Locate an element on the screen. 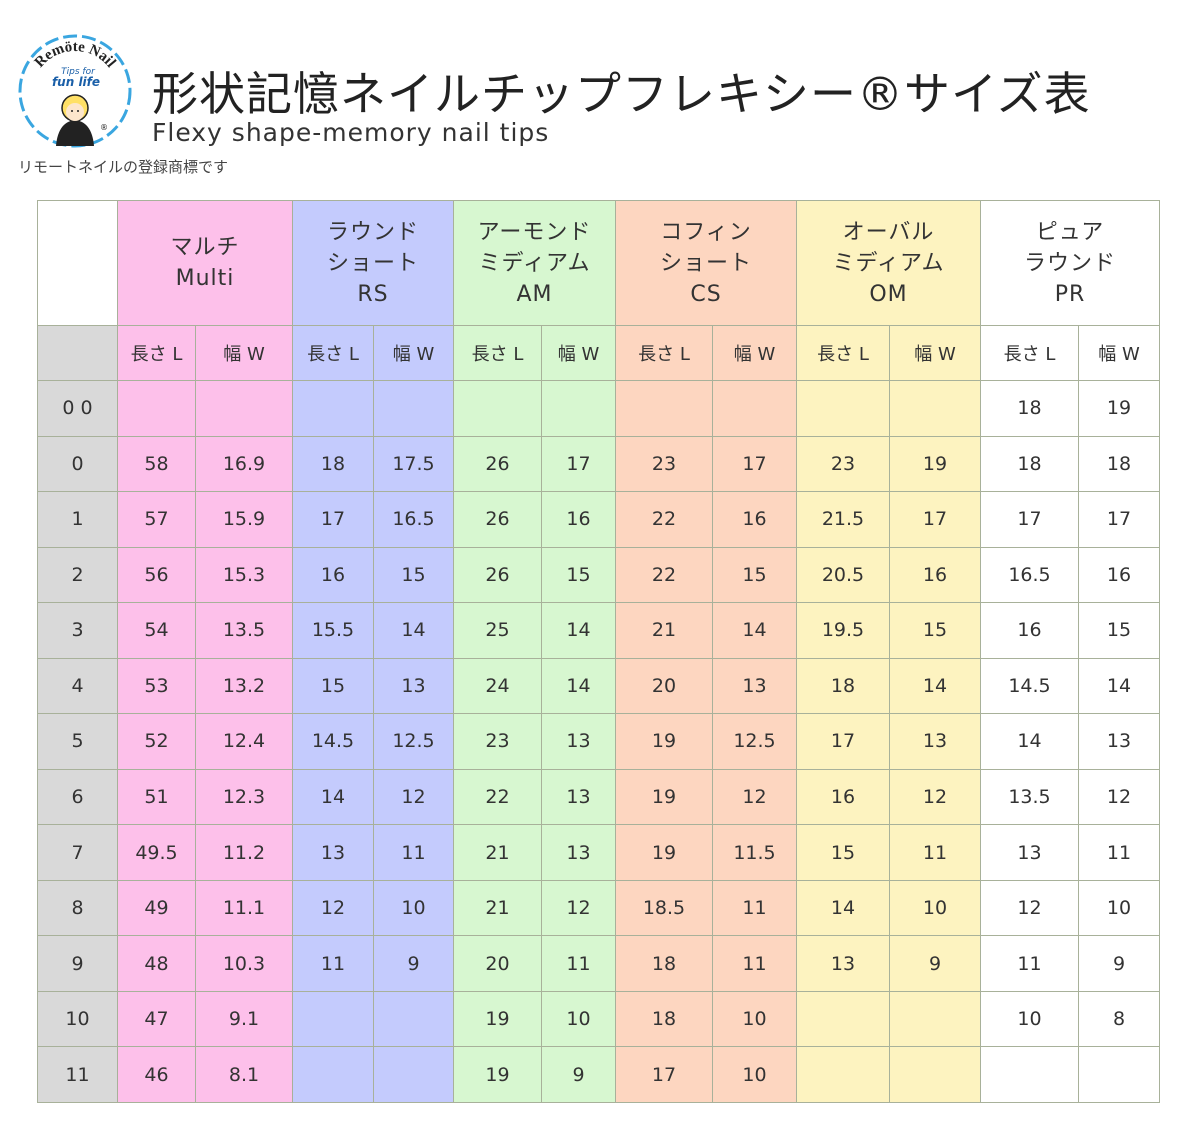  value-cell: 47 is located at coordinates (156, 1019).